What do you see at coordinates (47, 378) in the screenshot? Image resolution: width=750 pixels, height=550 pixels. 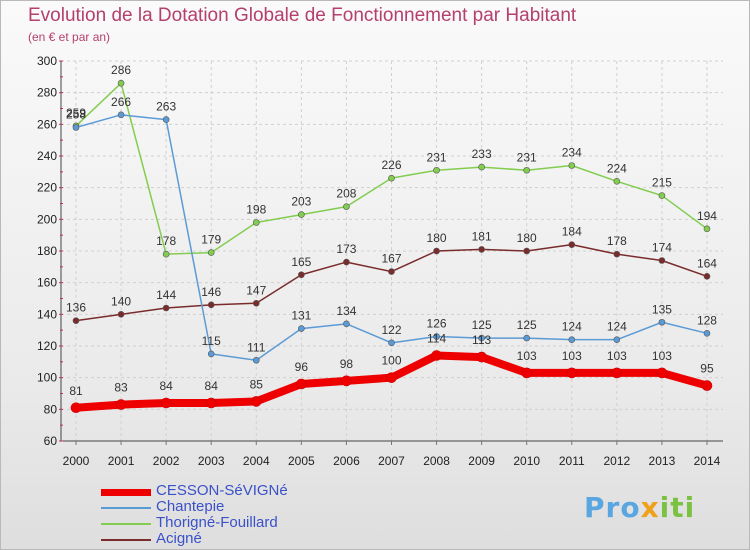 I see `y-tick-label: 100` at bounding box center [47, 378].